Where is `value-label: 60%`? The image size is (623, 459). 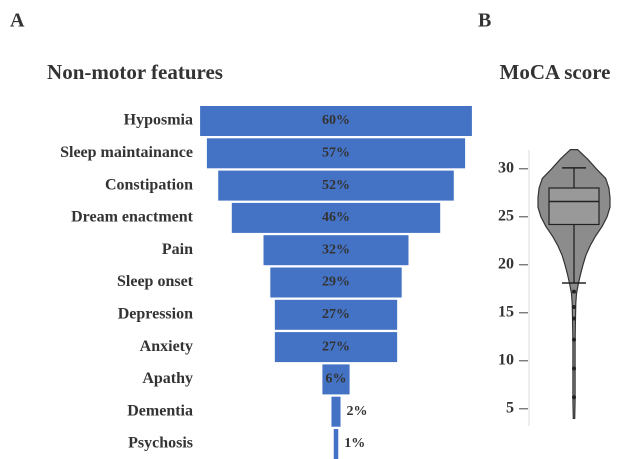 value-label: 60% is located at coordinates (336, 120).